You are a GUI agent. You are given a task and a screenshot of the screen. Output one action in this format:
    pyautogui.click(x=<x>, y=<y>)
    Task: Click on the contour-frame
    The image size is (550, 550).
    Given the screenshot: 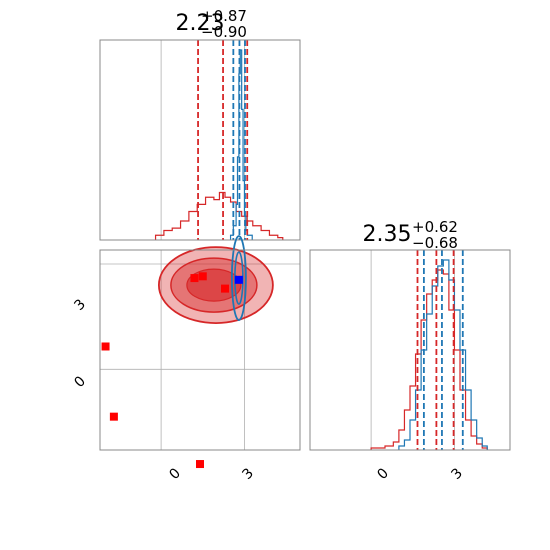 What is the action you would take?
    pyautogui.click(x=200, y=350)
    